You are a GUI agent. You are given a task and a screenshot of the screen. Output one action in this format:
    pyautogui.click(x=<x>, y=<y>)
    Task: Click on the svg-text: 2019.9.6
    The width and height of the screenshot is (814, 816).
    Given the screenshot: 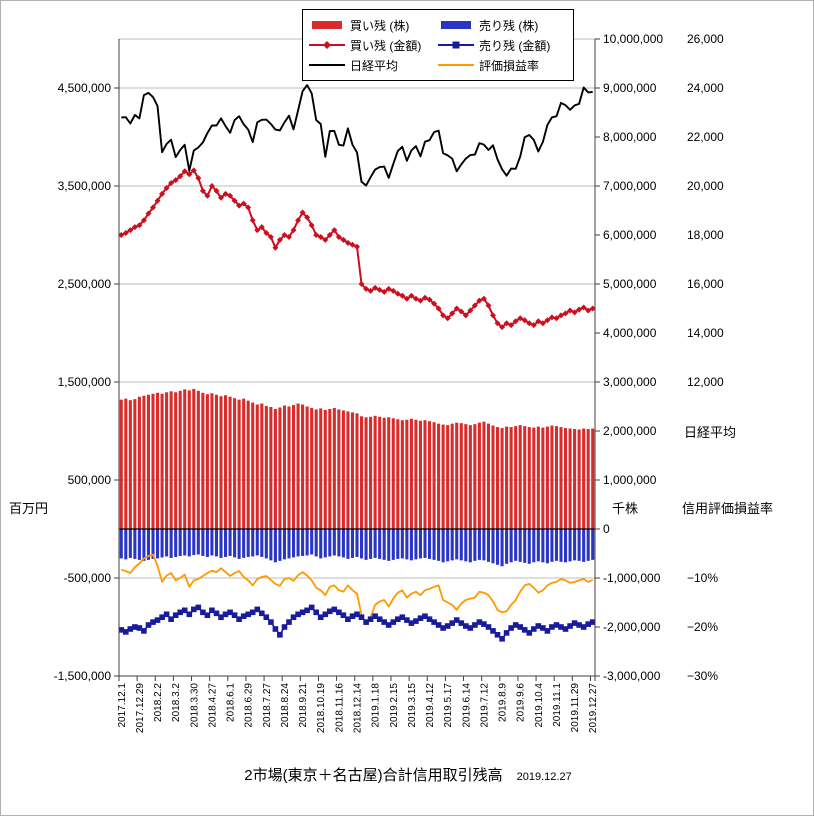 What is the action you would take?
    pyautogui.click(x=521, y=702)
    